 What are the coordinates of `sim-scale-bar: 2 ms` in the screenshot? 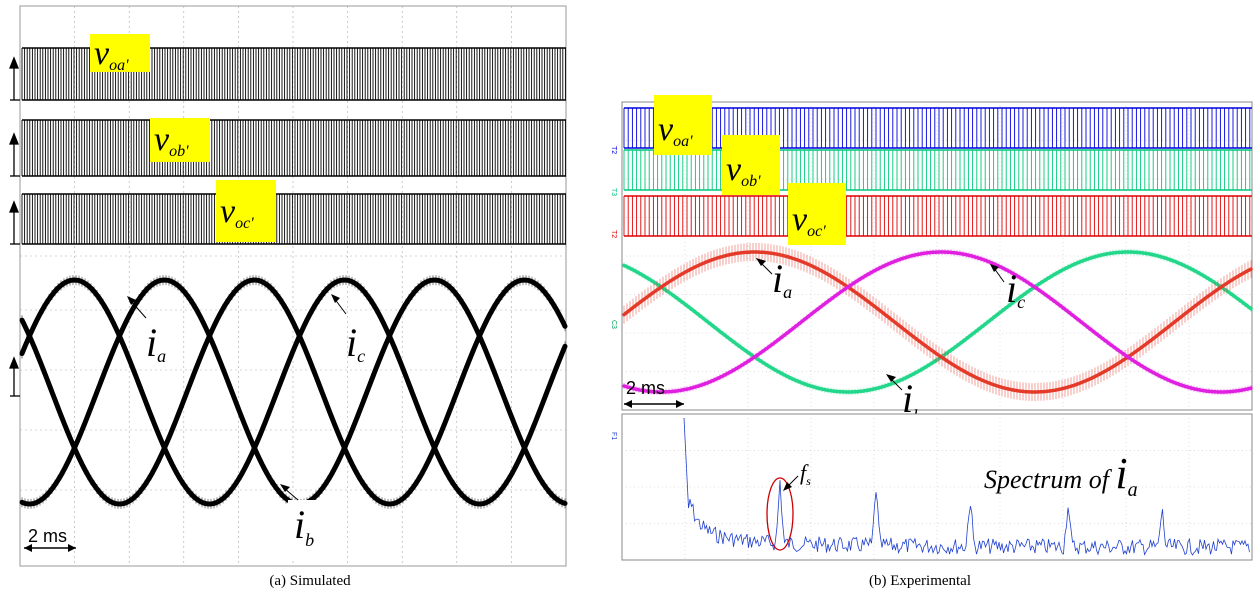 It's located at (50, 539).